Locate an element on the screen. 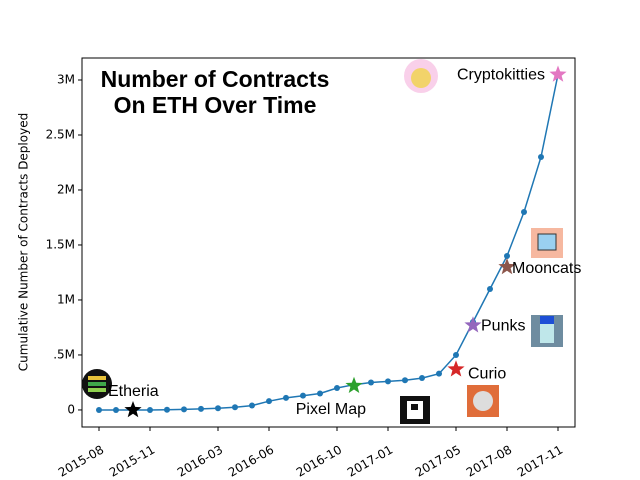 The image size is (640, 480). annotation-label: Mooncats is located at coordinates (546, 268).